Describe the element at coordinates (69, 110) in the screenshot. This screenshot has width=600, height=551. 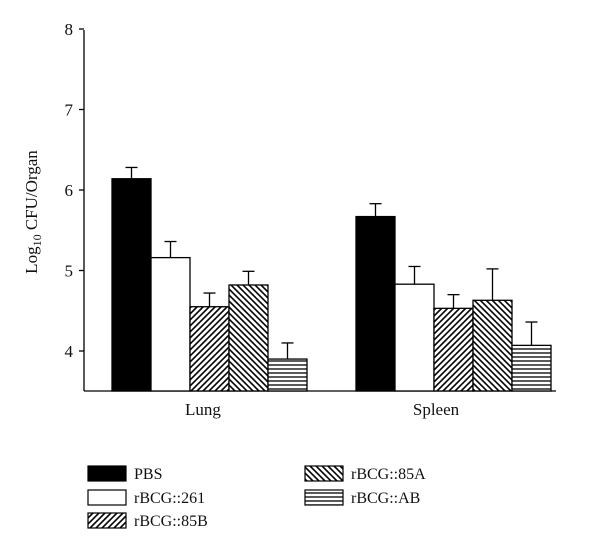
I see `y-tick-label: 7` at that location.